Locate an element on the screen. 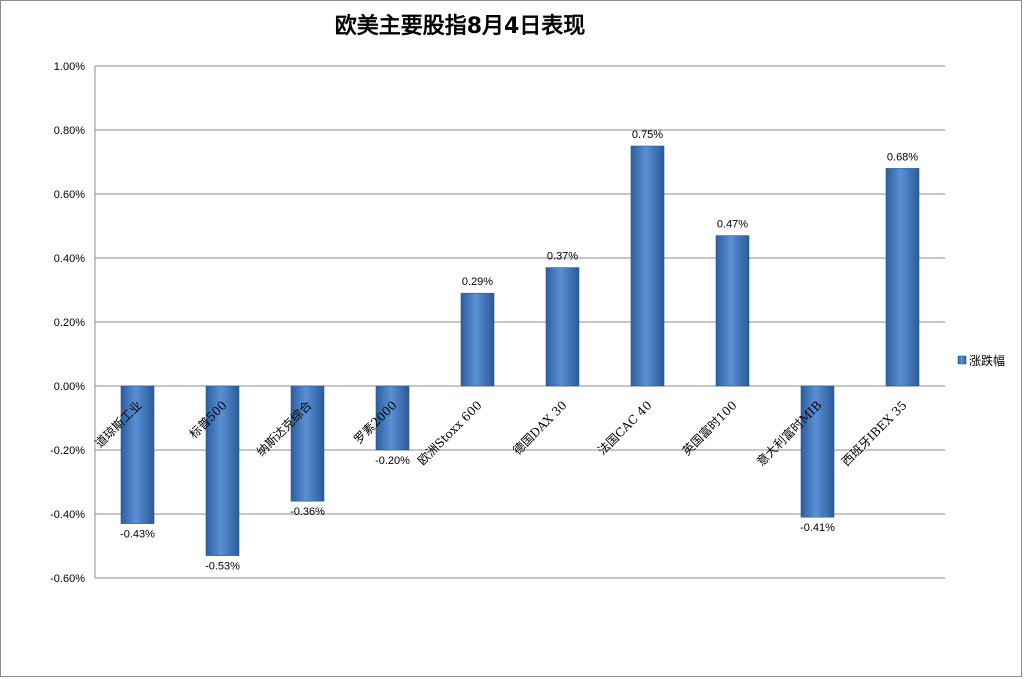 The image size is (1024, 679). data-label: 0.68% is located at coordinates (902, 157).